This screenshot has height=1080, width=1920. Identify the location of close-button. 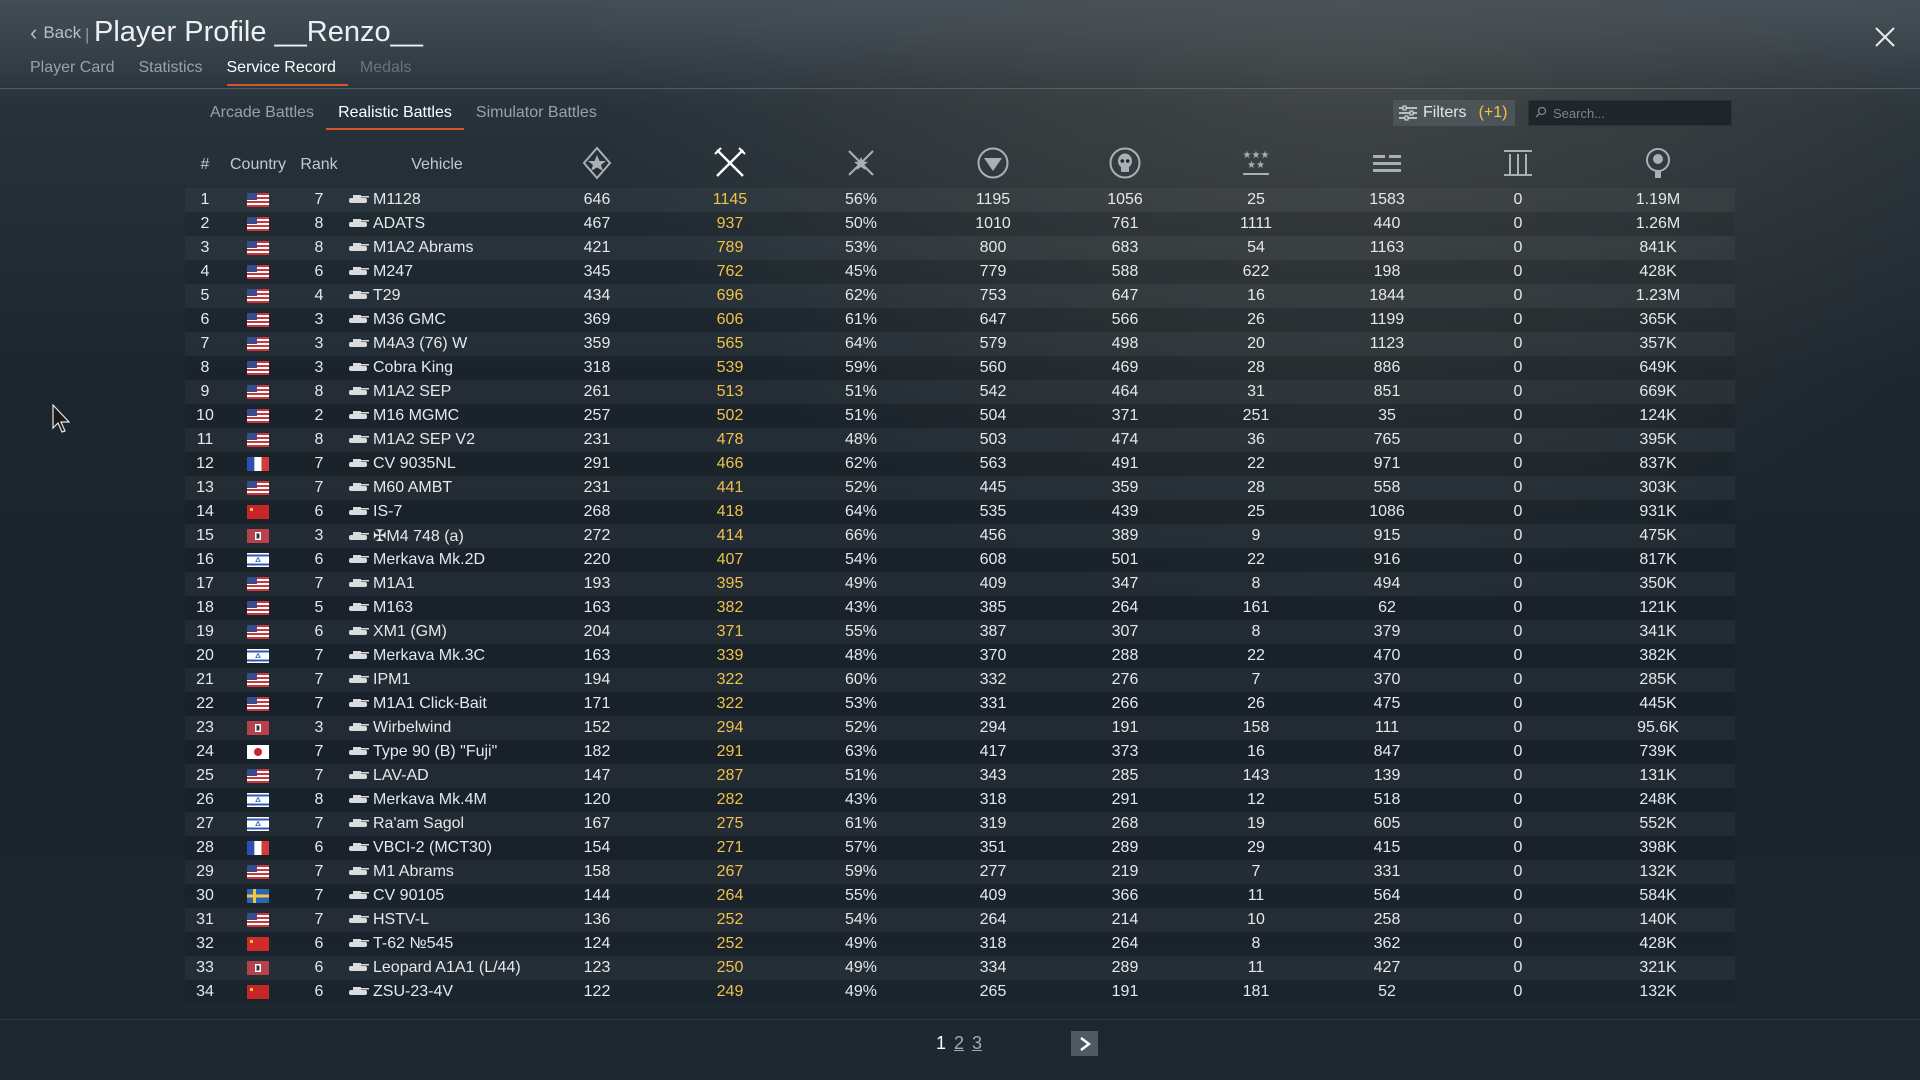
(1885, 37).